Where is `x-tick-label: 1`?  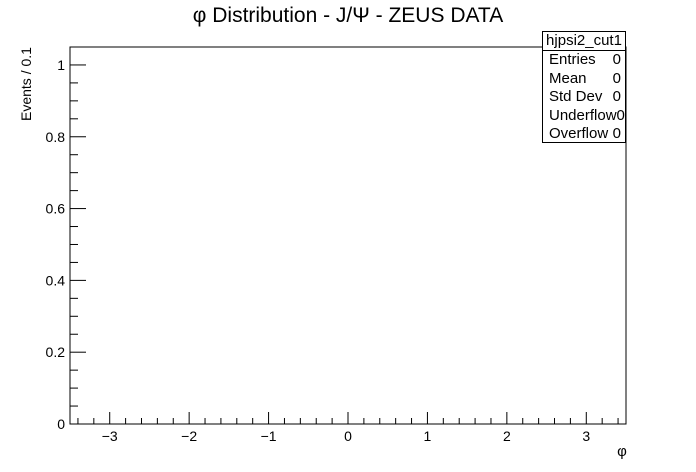 x-tick-label: 1 is located at coordinates (428, 436).